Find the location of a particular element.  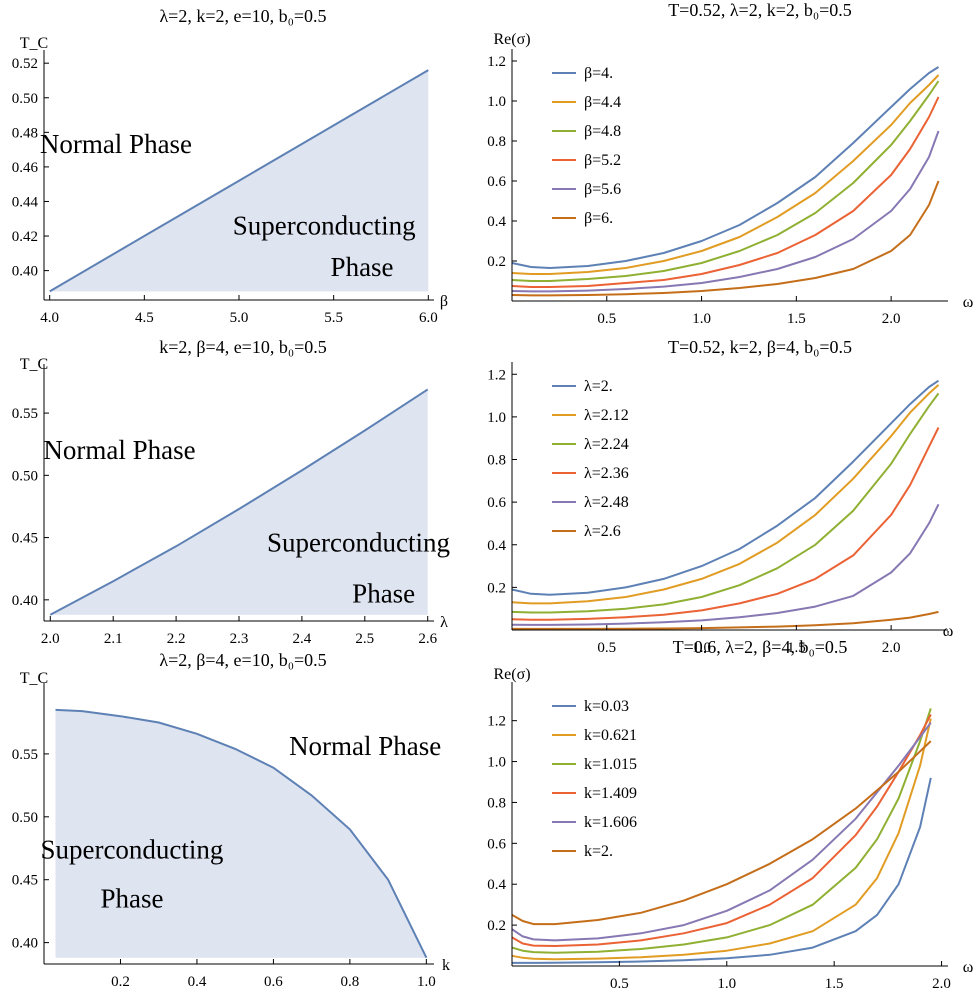

y-tick-label: 0.44 is located at coordinates (25, 202).